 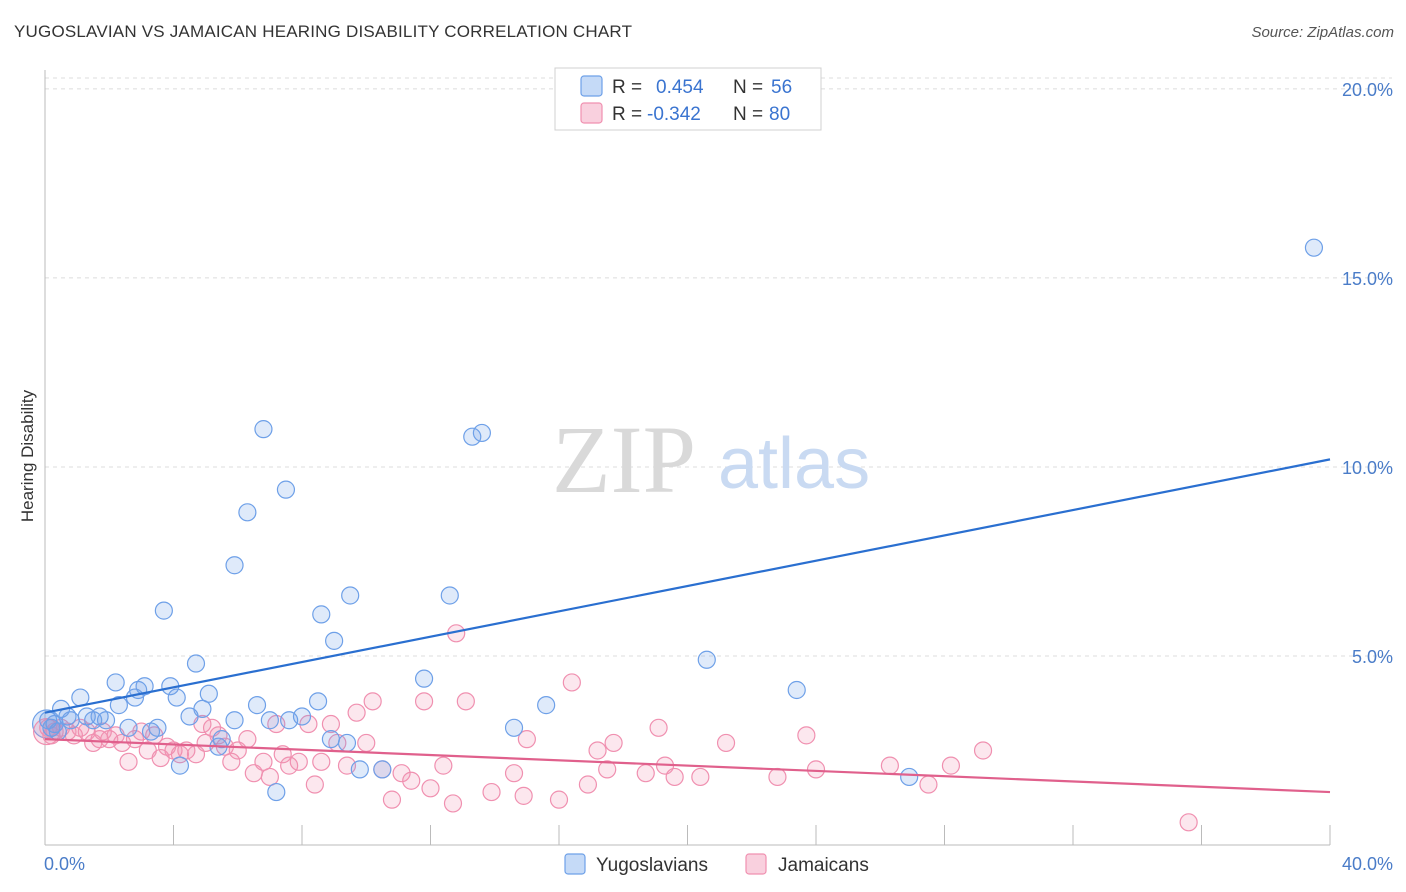 What do you see at coordinates (591, 86) in the screenshot?
I see `legend-swatch-yugoslavians` at bounding box center [591, 86].